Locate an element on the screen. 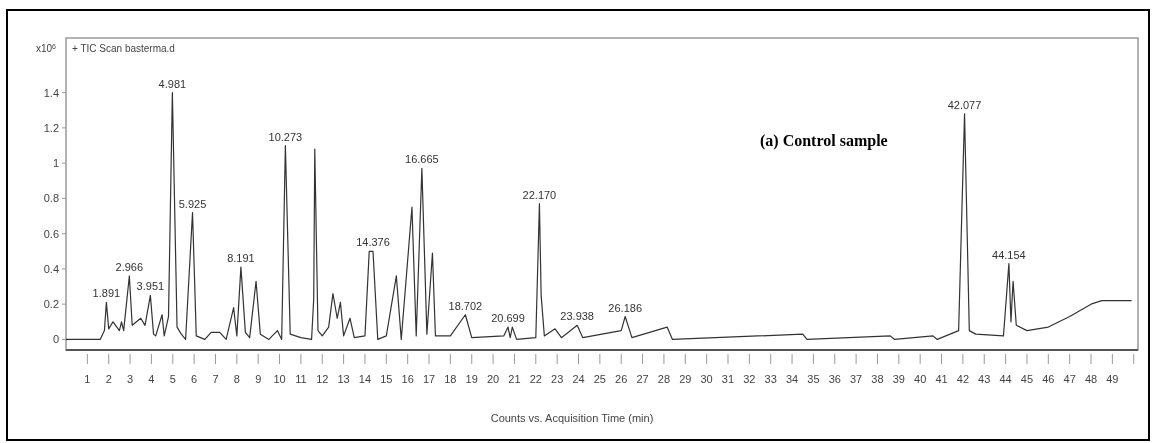 This screenshot has height=443, width=1154. x-tick-label: 22 is located at coordinates (535, 379).